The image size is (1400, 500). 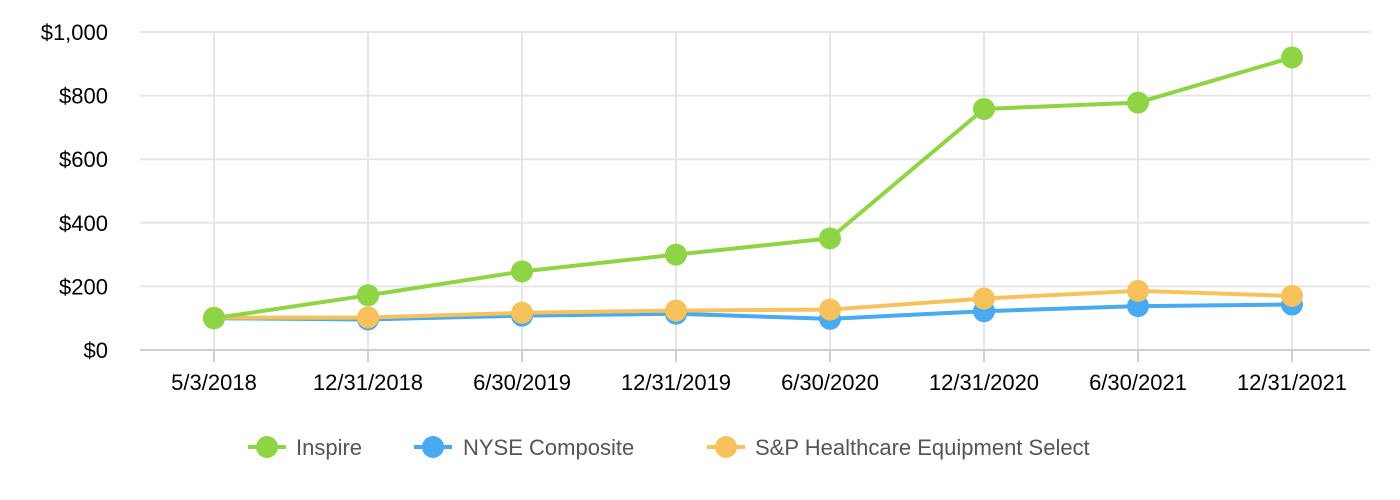 I want to click on x-tick-label: 5/3/2018, so click(x=214, y=382).